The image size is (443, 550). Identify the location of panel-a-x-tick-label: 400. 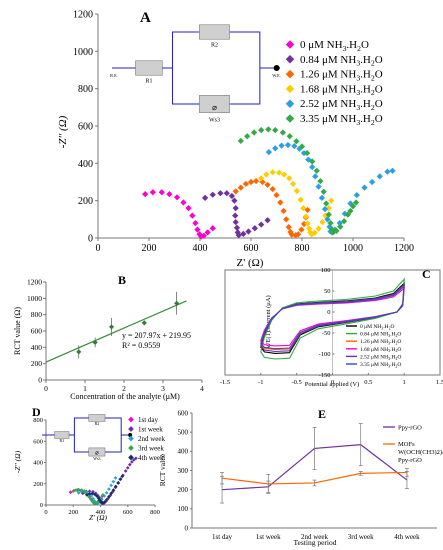
(200, 248).